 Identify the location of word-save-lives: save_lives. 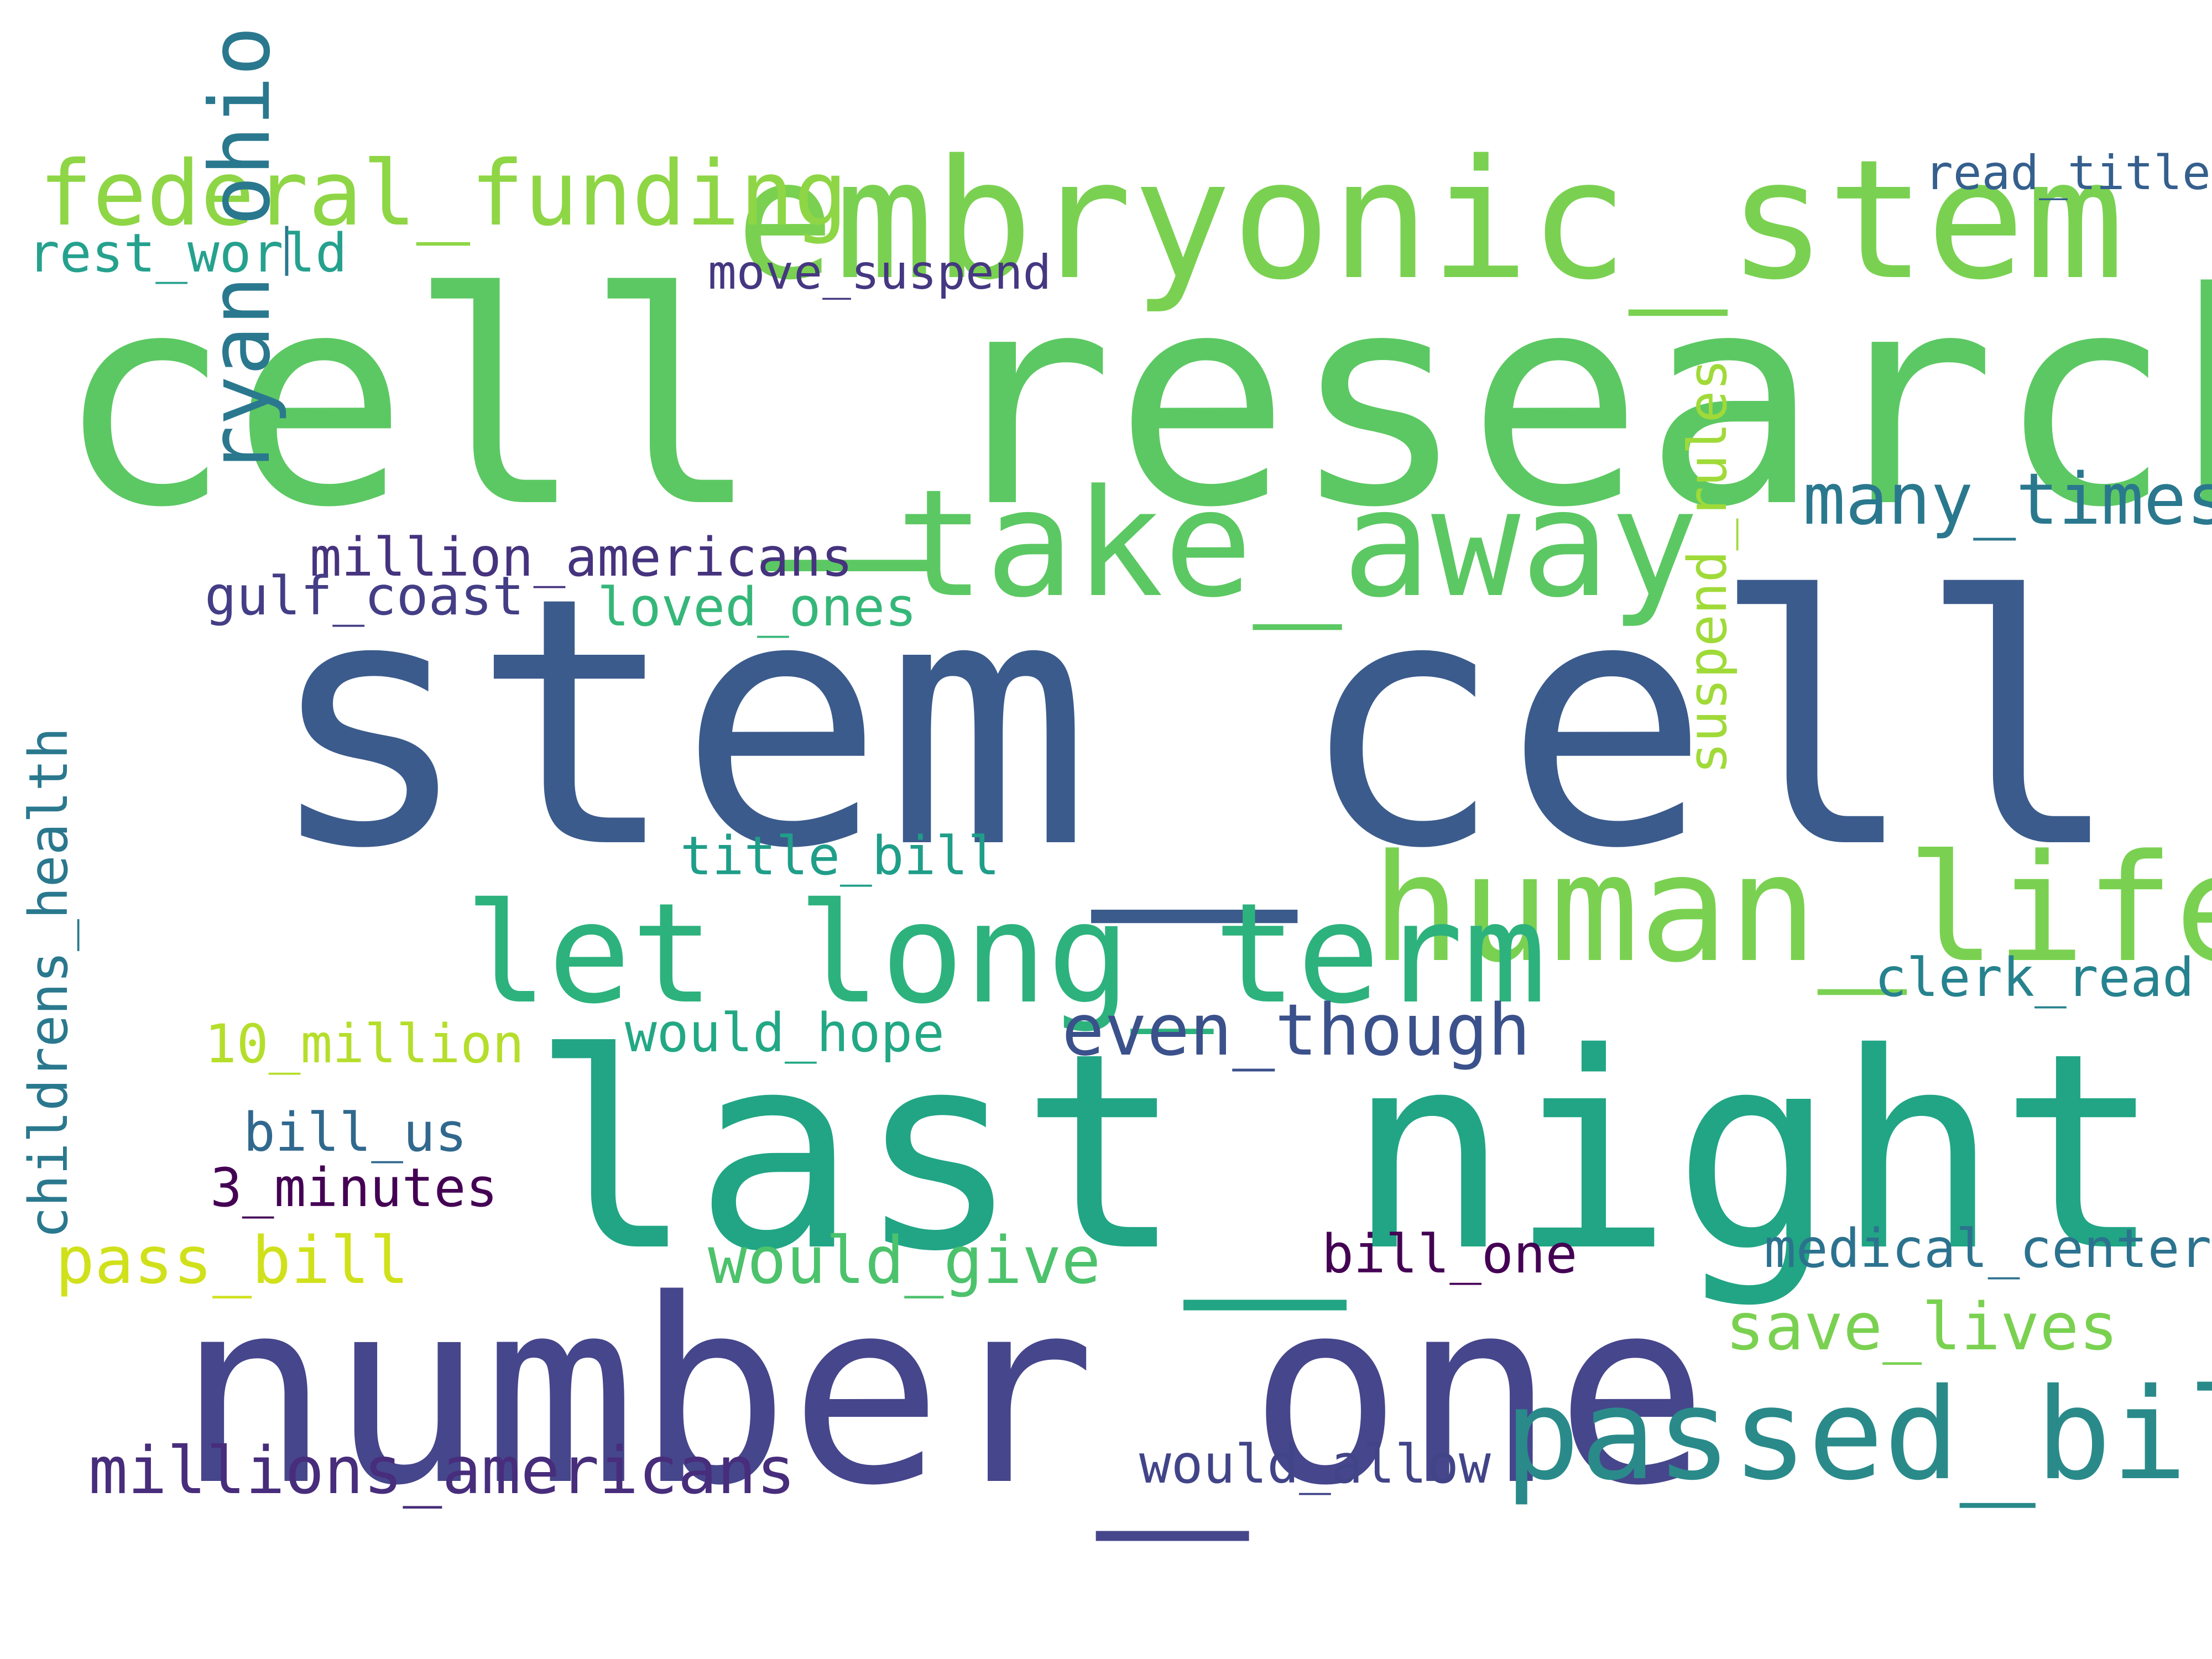
(1922, 1327).